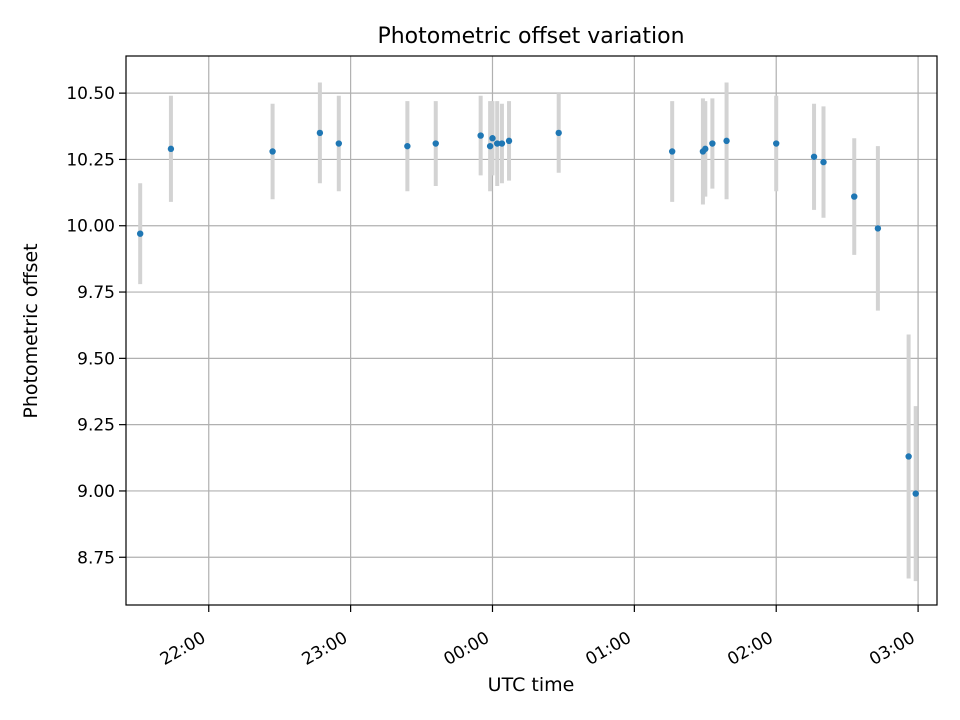  What do you see at coordinates (530, 36) in the screenshot?
I see `chart-title: Photometric offset variation` at bounding box center [530, 36].